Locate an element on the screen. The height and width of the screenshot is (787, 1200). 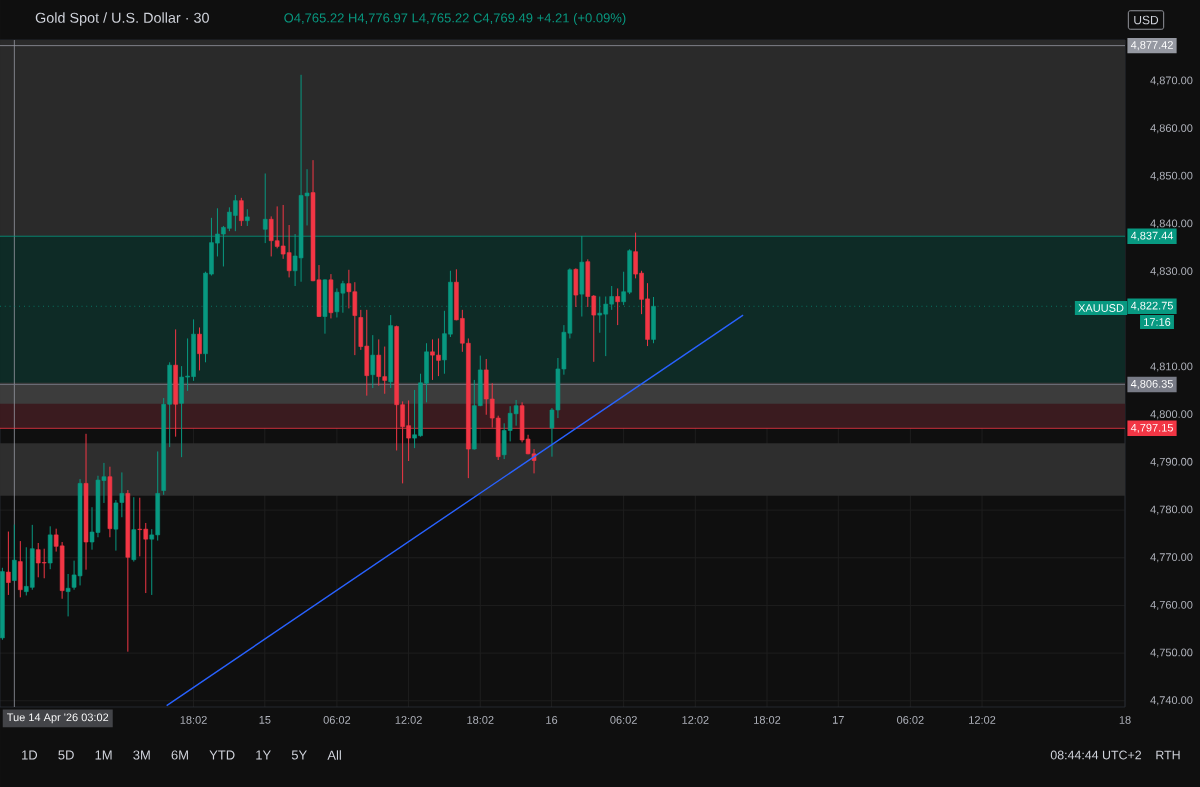
annotation: XAUUSD is located at coordinates (1101, 308).